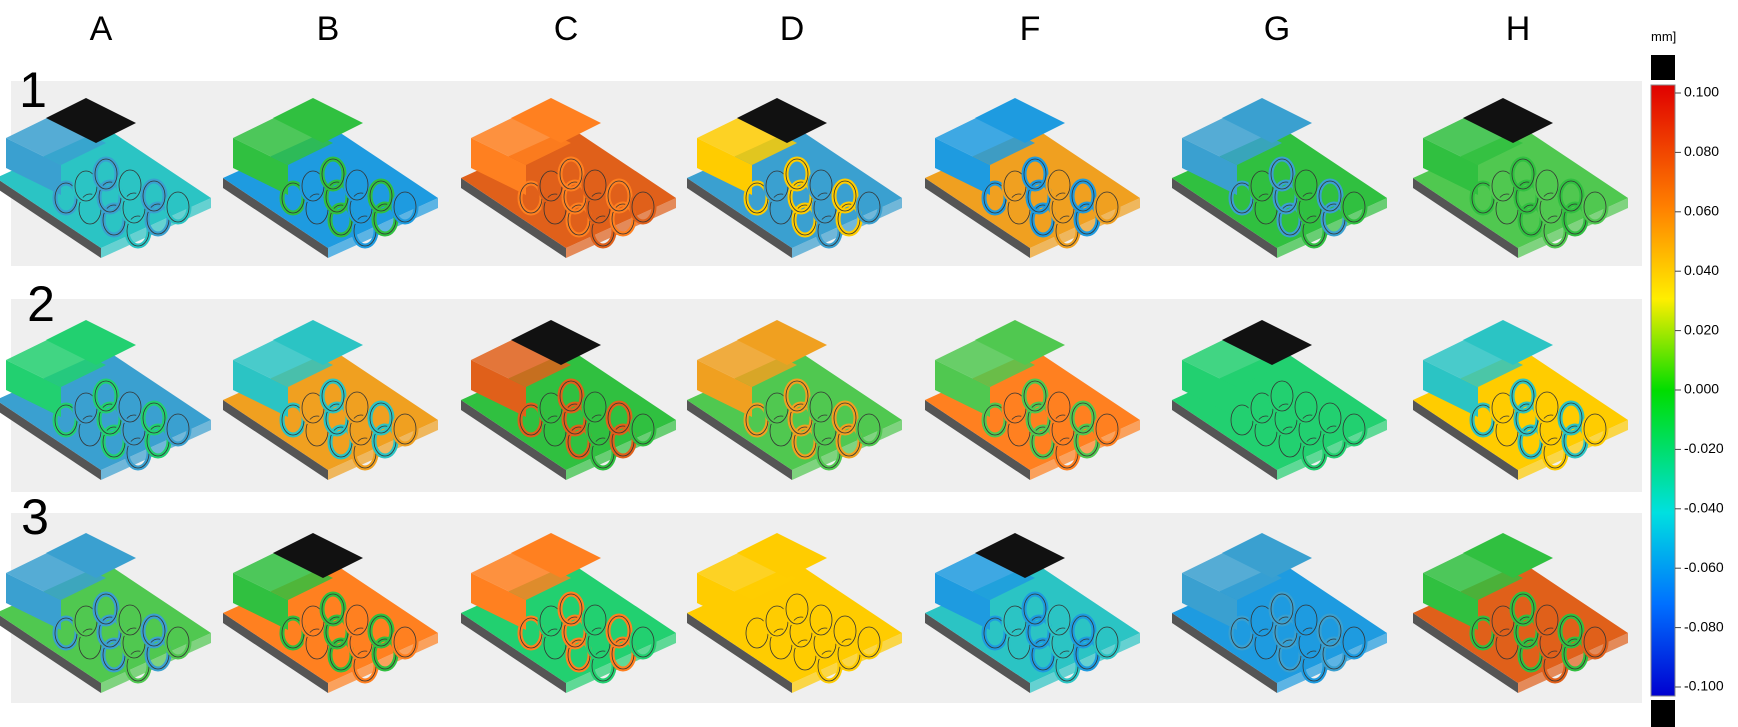 This screenshot has height=727, width=1738. I want to click on column-label: C, so click(566, 29).